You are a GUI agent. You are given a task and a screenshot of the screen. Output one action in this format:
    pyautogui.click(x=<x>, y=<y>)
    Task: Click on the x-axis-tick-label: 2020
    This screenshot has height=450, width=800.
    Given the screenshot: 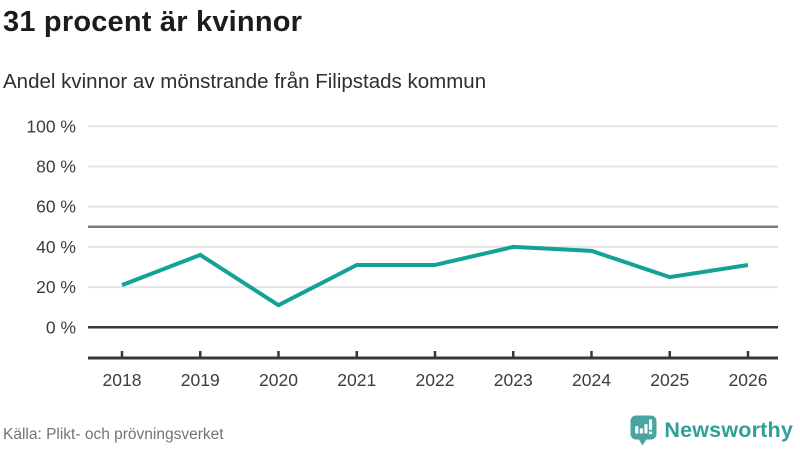 What is the action you would take?
    pyautogui.click(x=278, y=380)
    